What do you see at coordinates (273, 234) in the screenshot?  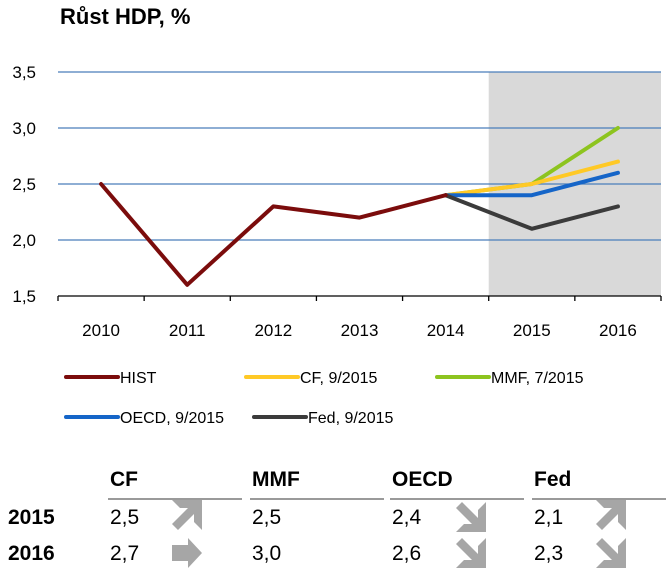 I see `series-line-hist` at bounding box center [273, 234].